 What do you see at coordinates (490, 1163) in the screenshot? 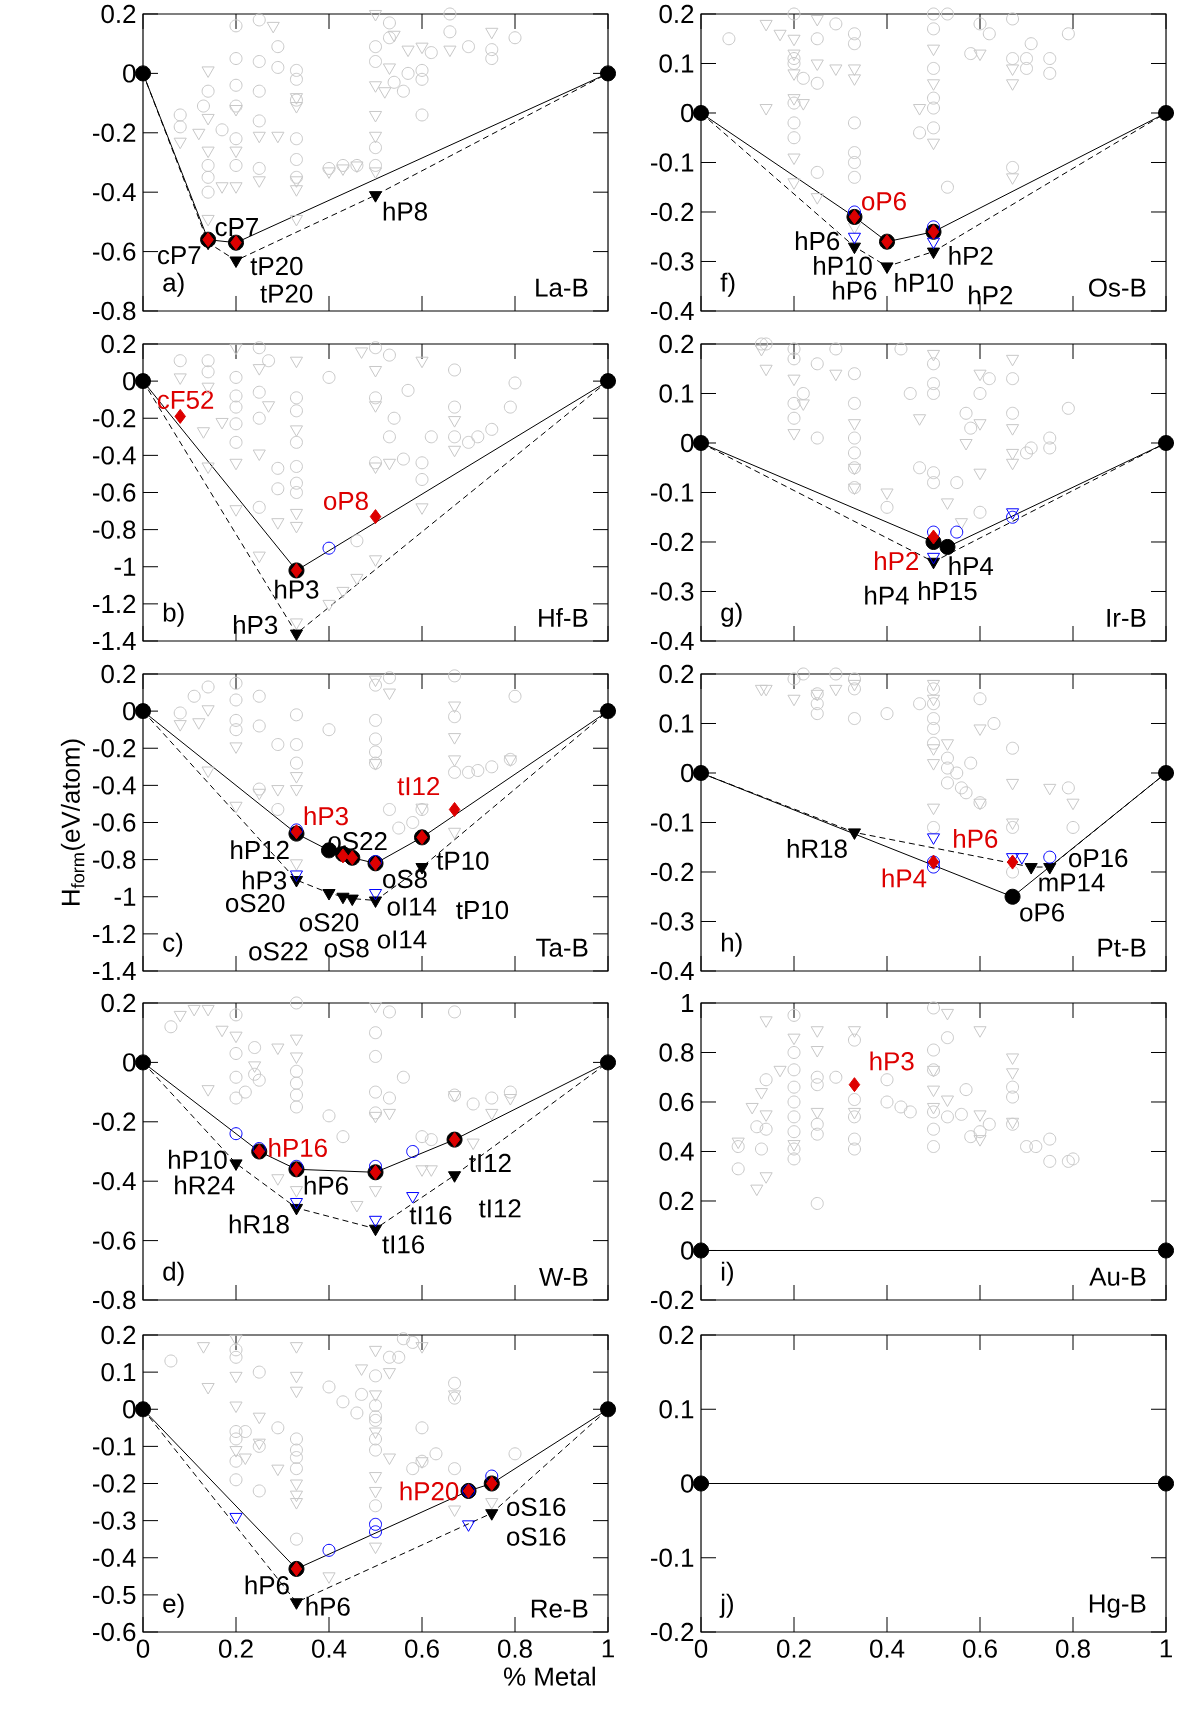
I see `annotation: tI12` at bounding box center [490, 1163].